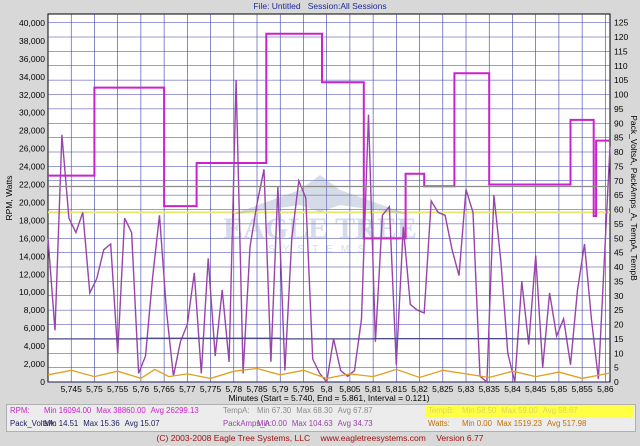 The height and width of the screenshot is (446, 640). I want to click on y-right-tick-label: 80, so click(619, 152).